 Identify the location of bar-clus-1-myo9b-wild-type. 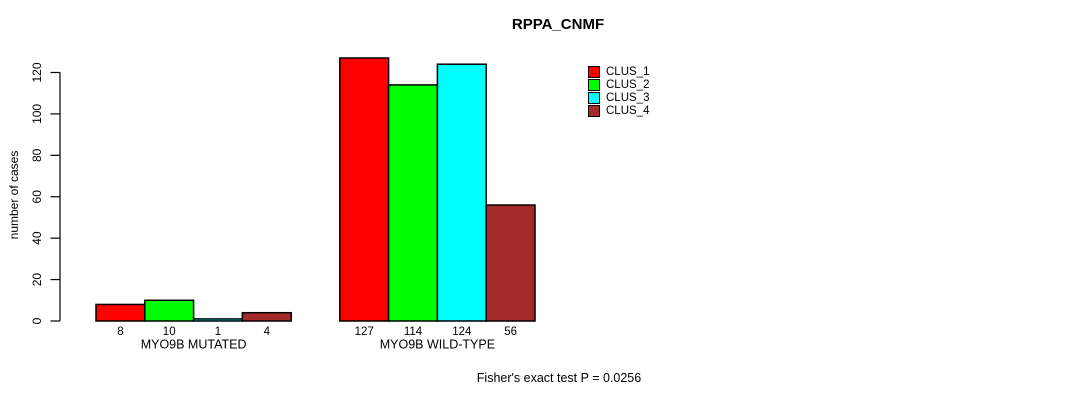
(364, 189).